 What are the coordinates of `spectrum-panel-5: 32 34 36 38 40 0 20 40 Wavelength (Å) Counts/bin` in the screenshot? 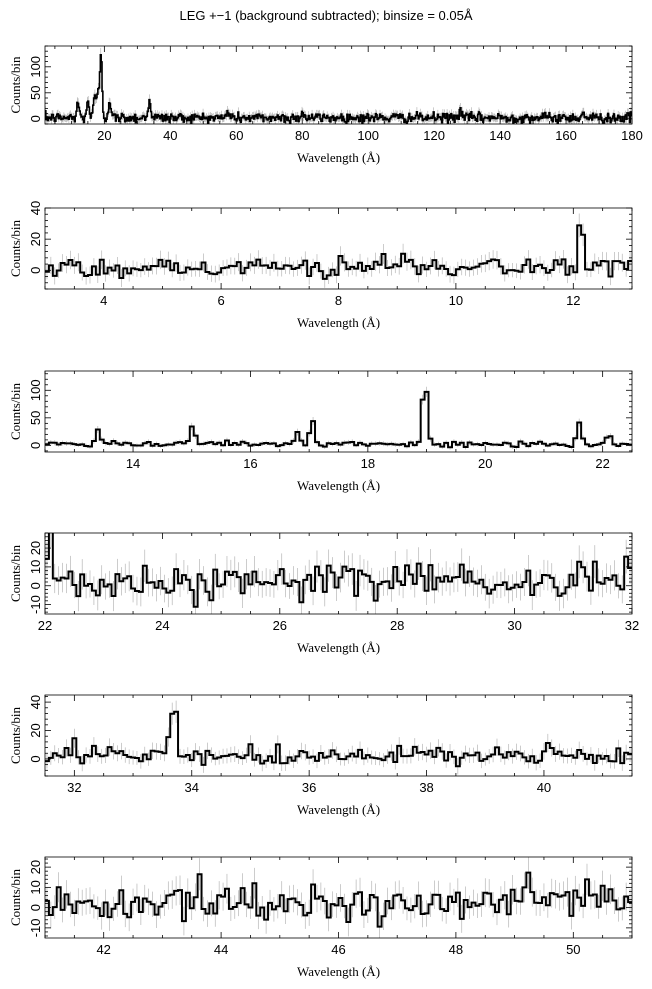 It's located at (320, 755).